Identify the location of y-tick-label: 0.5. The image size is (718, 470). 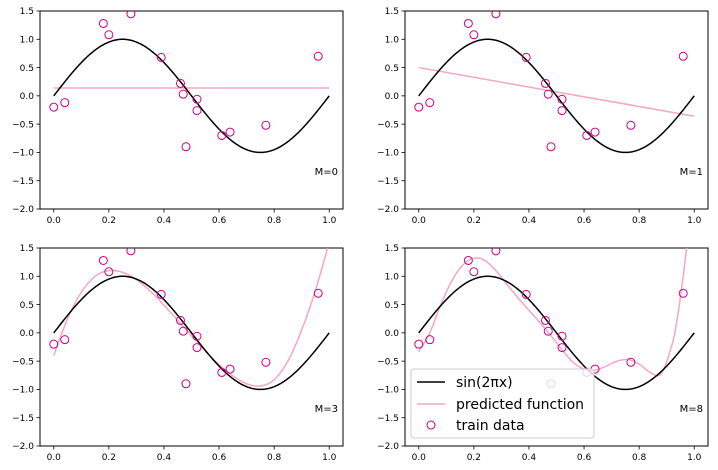
(392, 306).